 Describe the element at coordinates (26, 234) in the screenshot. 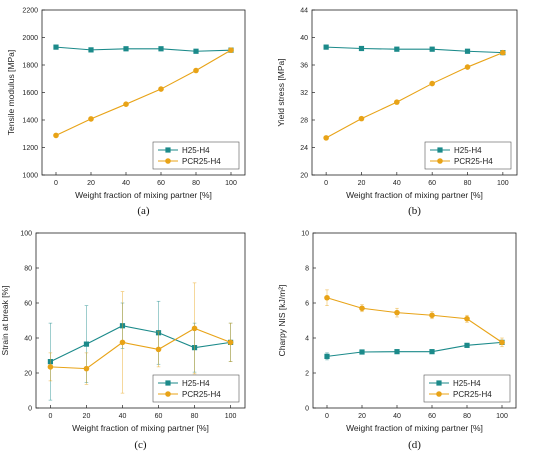

I see `y-tick-label: 100` at that location.